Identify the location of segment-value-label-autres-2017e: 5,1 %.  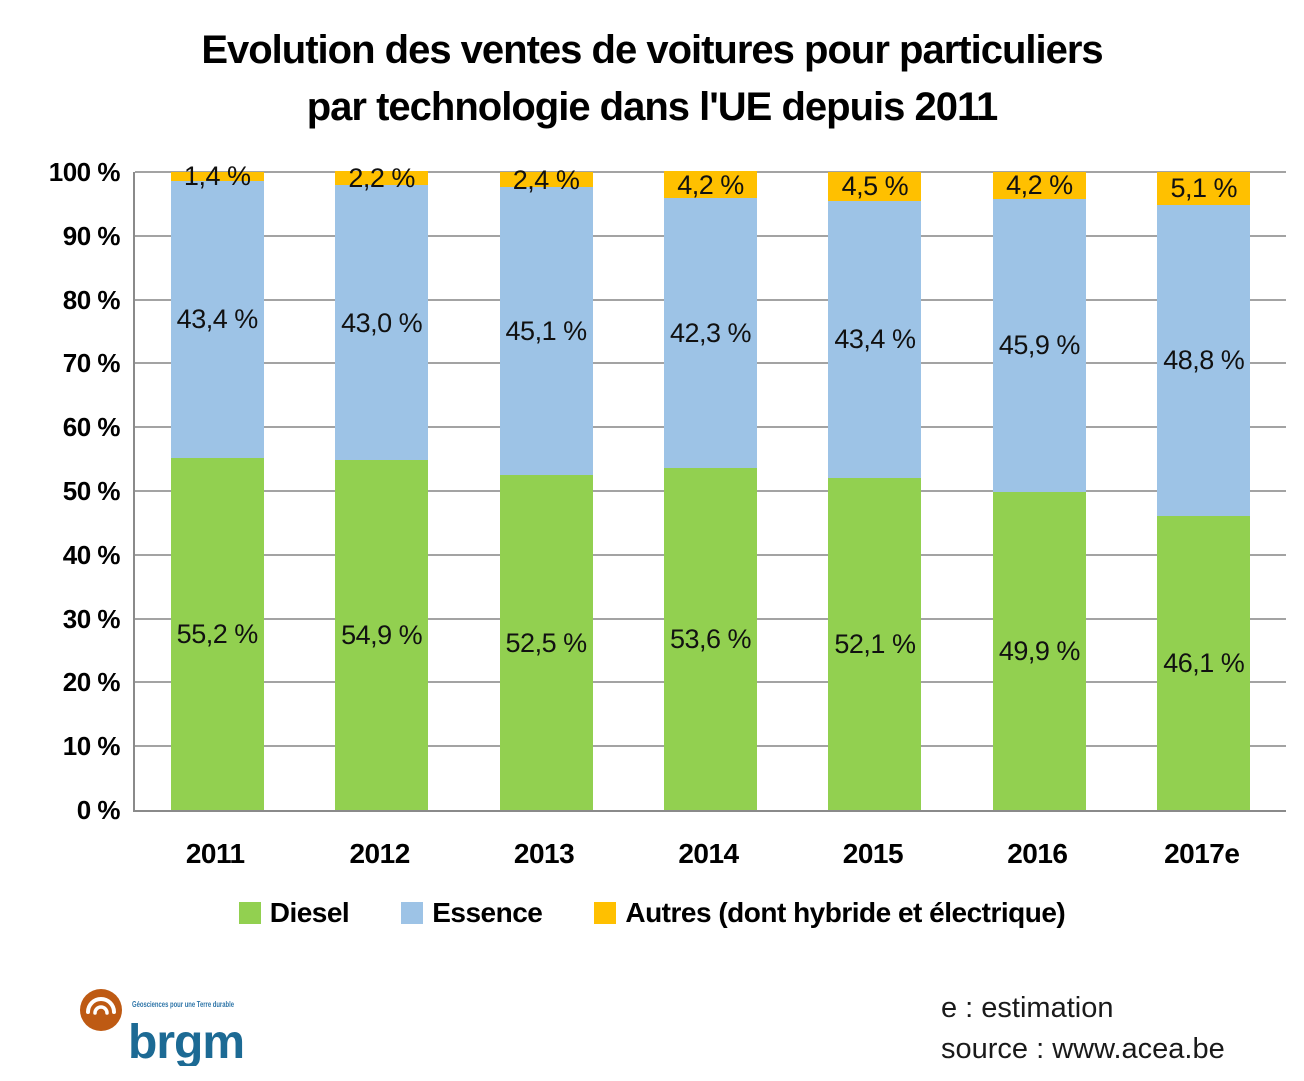
(1204, 188).